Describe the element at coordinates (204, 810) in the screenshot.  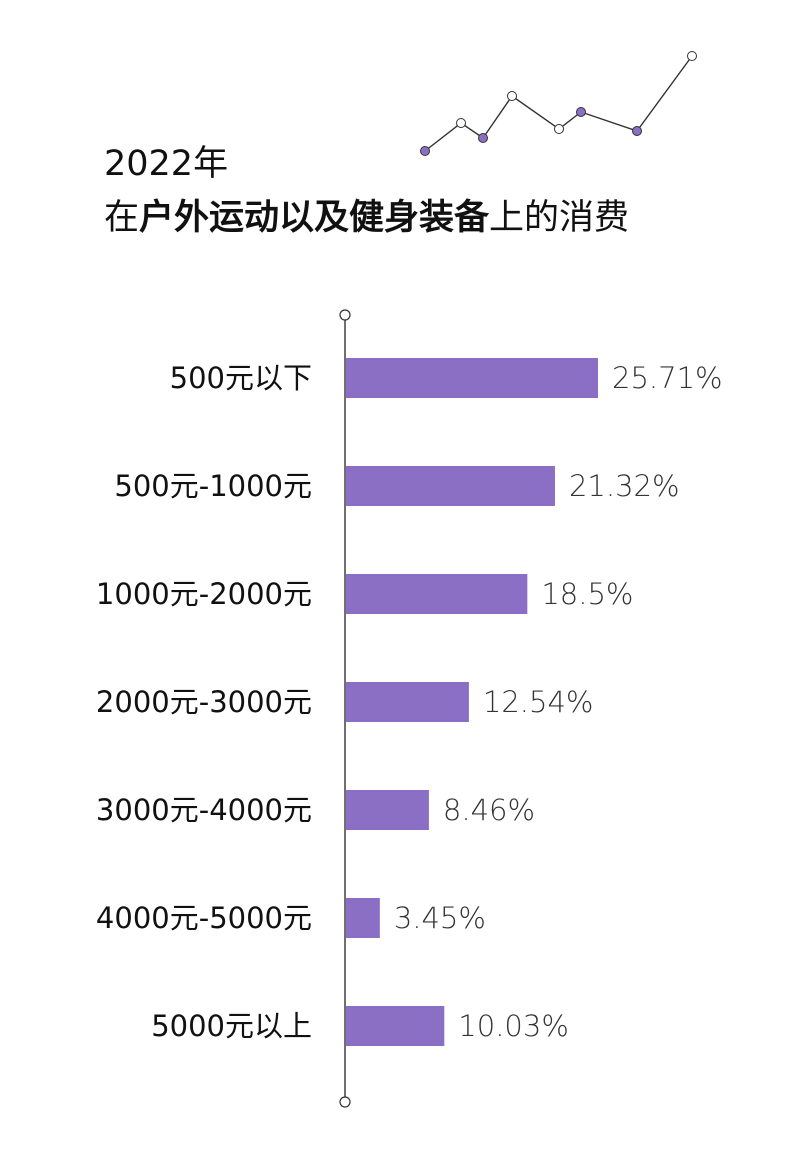
I see `category-label: 3000元-4000元` at that location.